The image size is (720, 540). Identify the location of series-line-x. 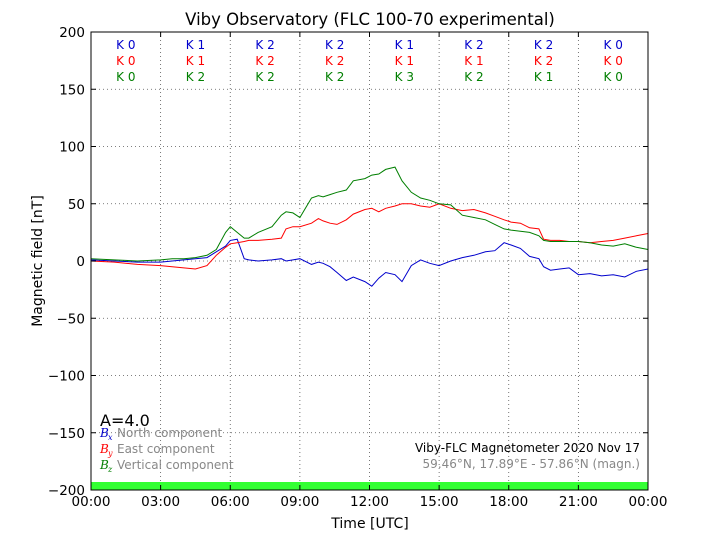
(369, 262).